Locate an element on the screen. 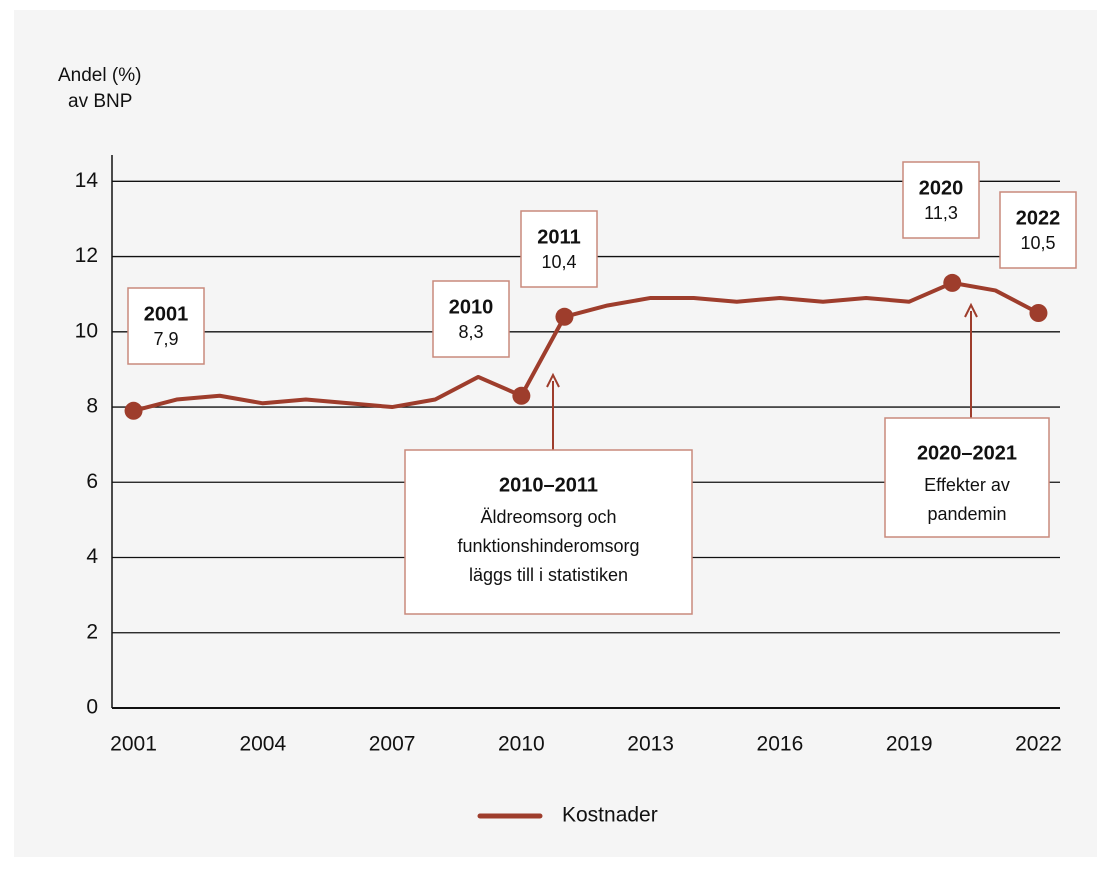 This screenshot has width=1111, height=884. line is located at coordinates (586, 346).